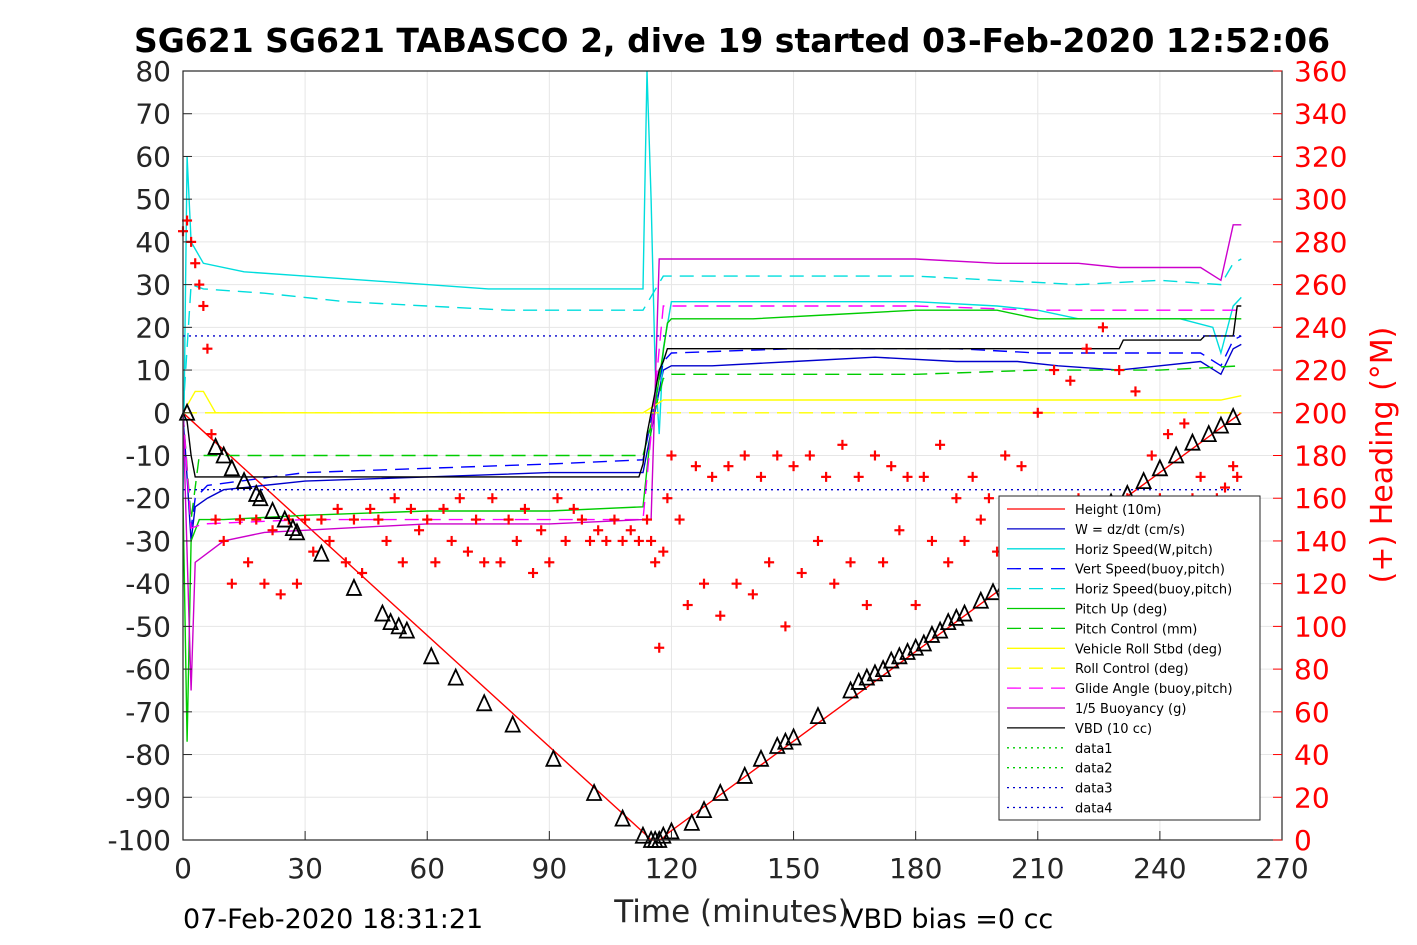 The image size is (1417, 945). Describe the element at coordinates (1320, 242) in the screenshot. I see `y-right-tick-label: 280` at that location.